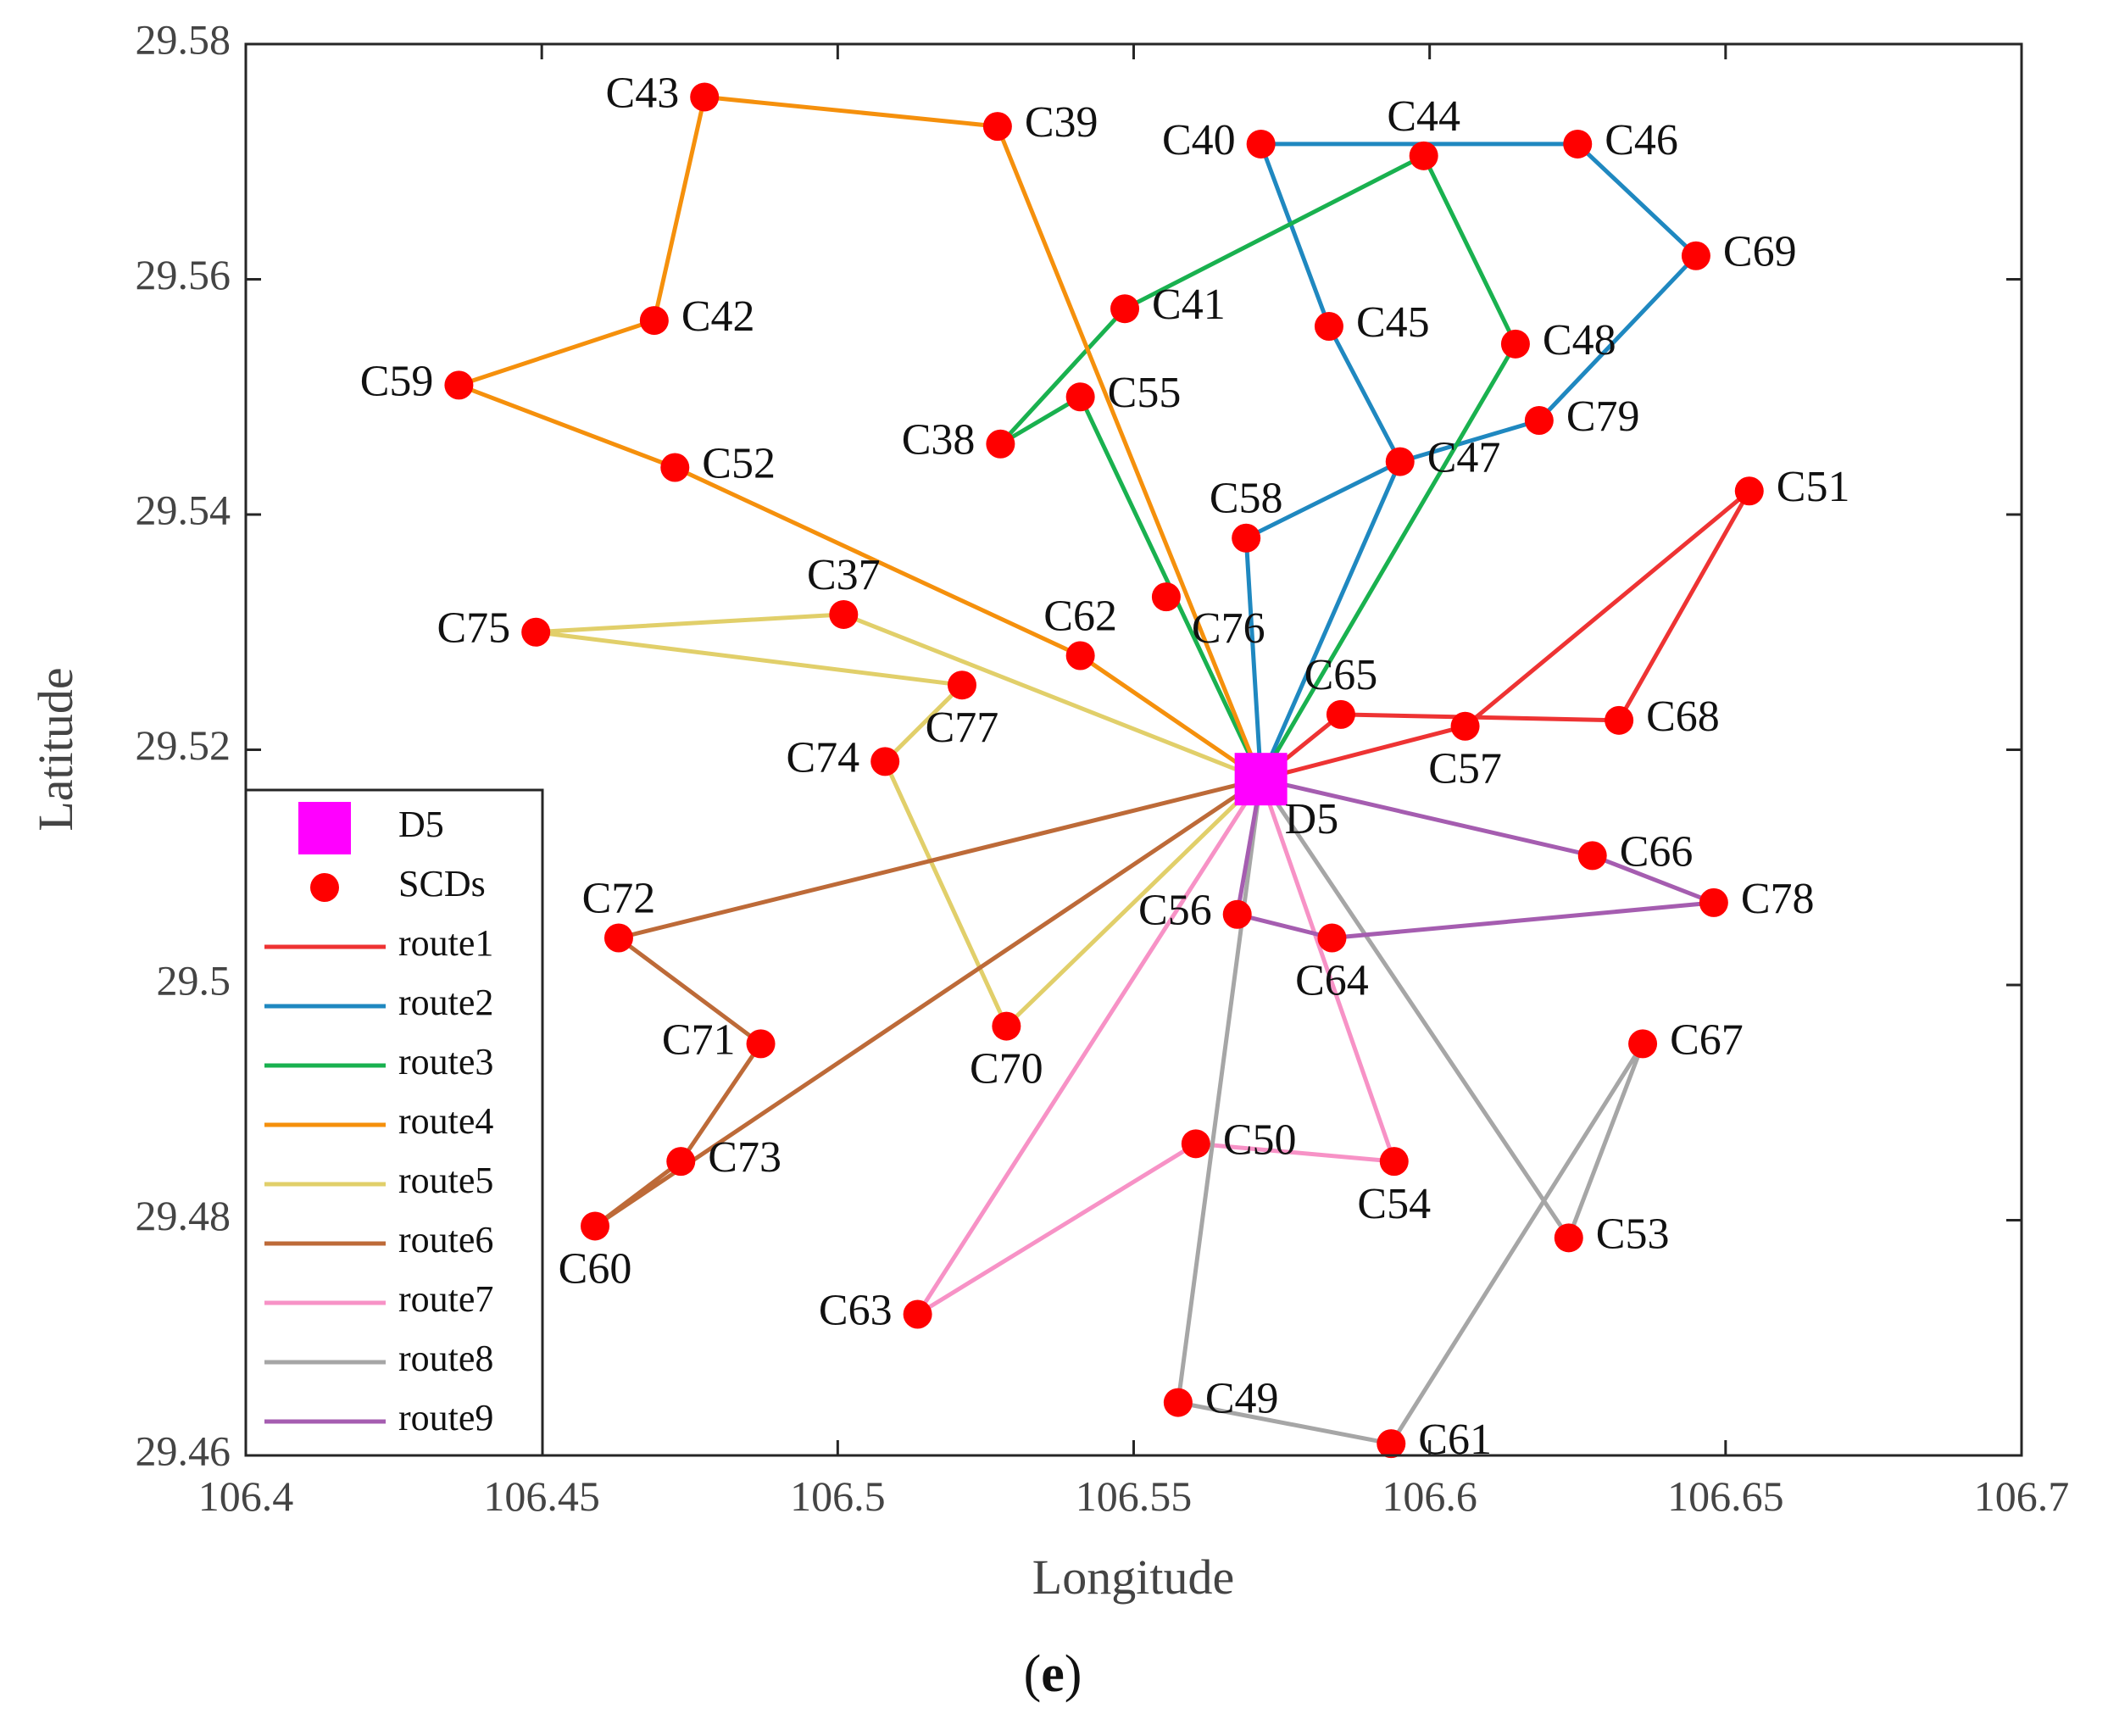 This screenshot has height=1736, width=2108. I want to click on point-C67, so click(1643, 1044).